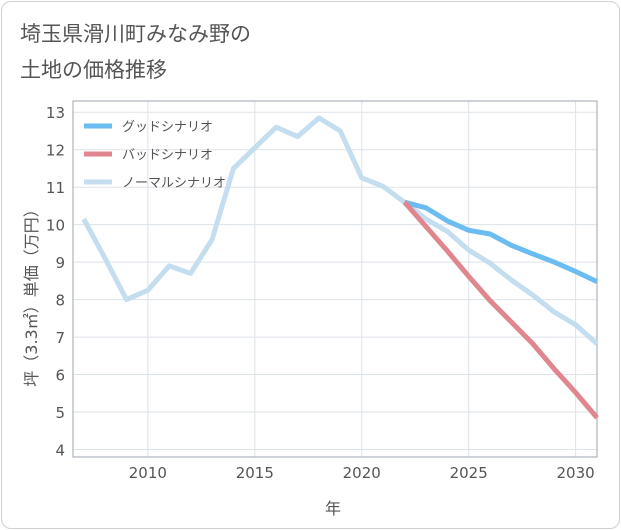 This screenshot has width=621, height=530. I want to click on y-tick-label: 8, so click(60, 301).